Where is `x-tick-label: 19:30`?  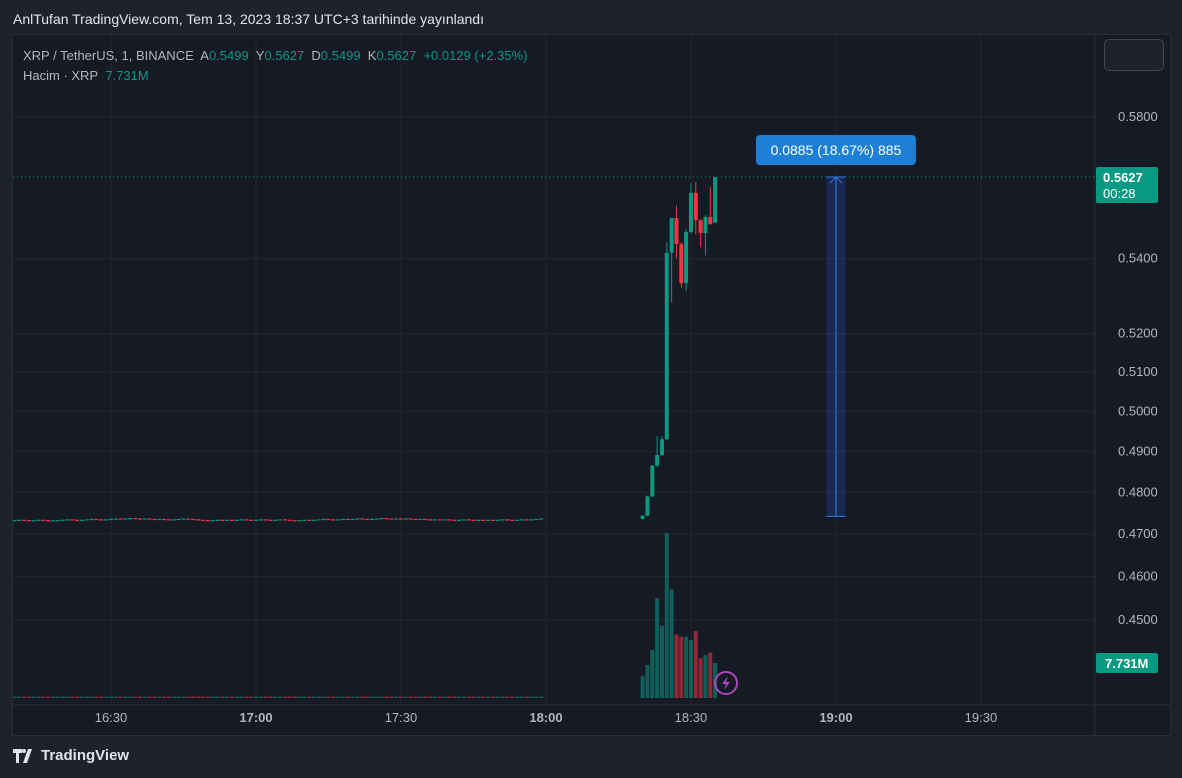
x-tick-label: 19:30 is located at coordinates (981, 717).